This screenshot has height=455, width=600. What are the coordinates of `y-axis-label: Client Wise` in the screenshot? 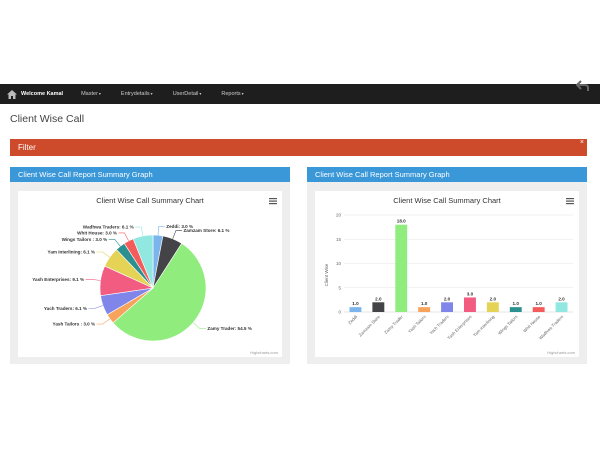 It's located at (326, 274).